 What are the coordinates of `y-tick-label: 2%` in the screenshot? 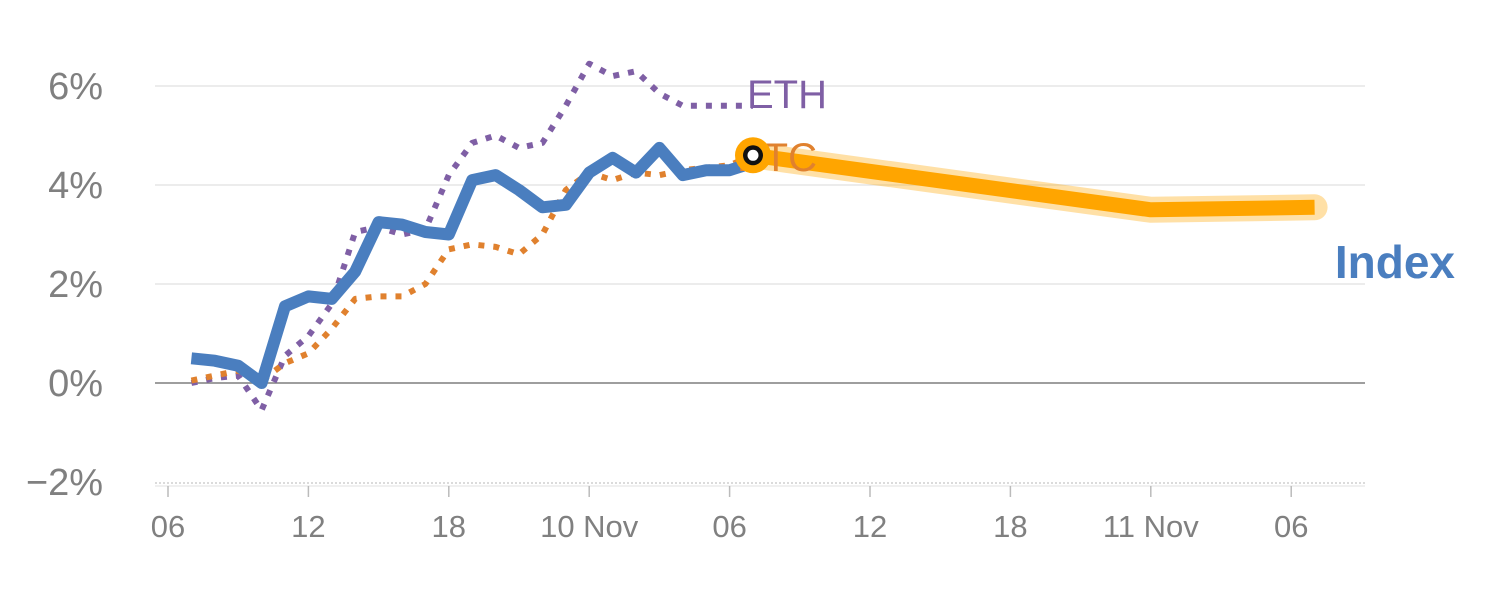 It's located at (75, 285).